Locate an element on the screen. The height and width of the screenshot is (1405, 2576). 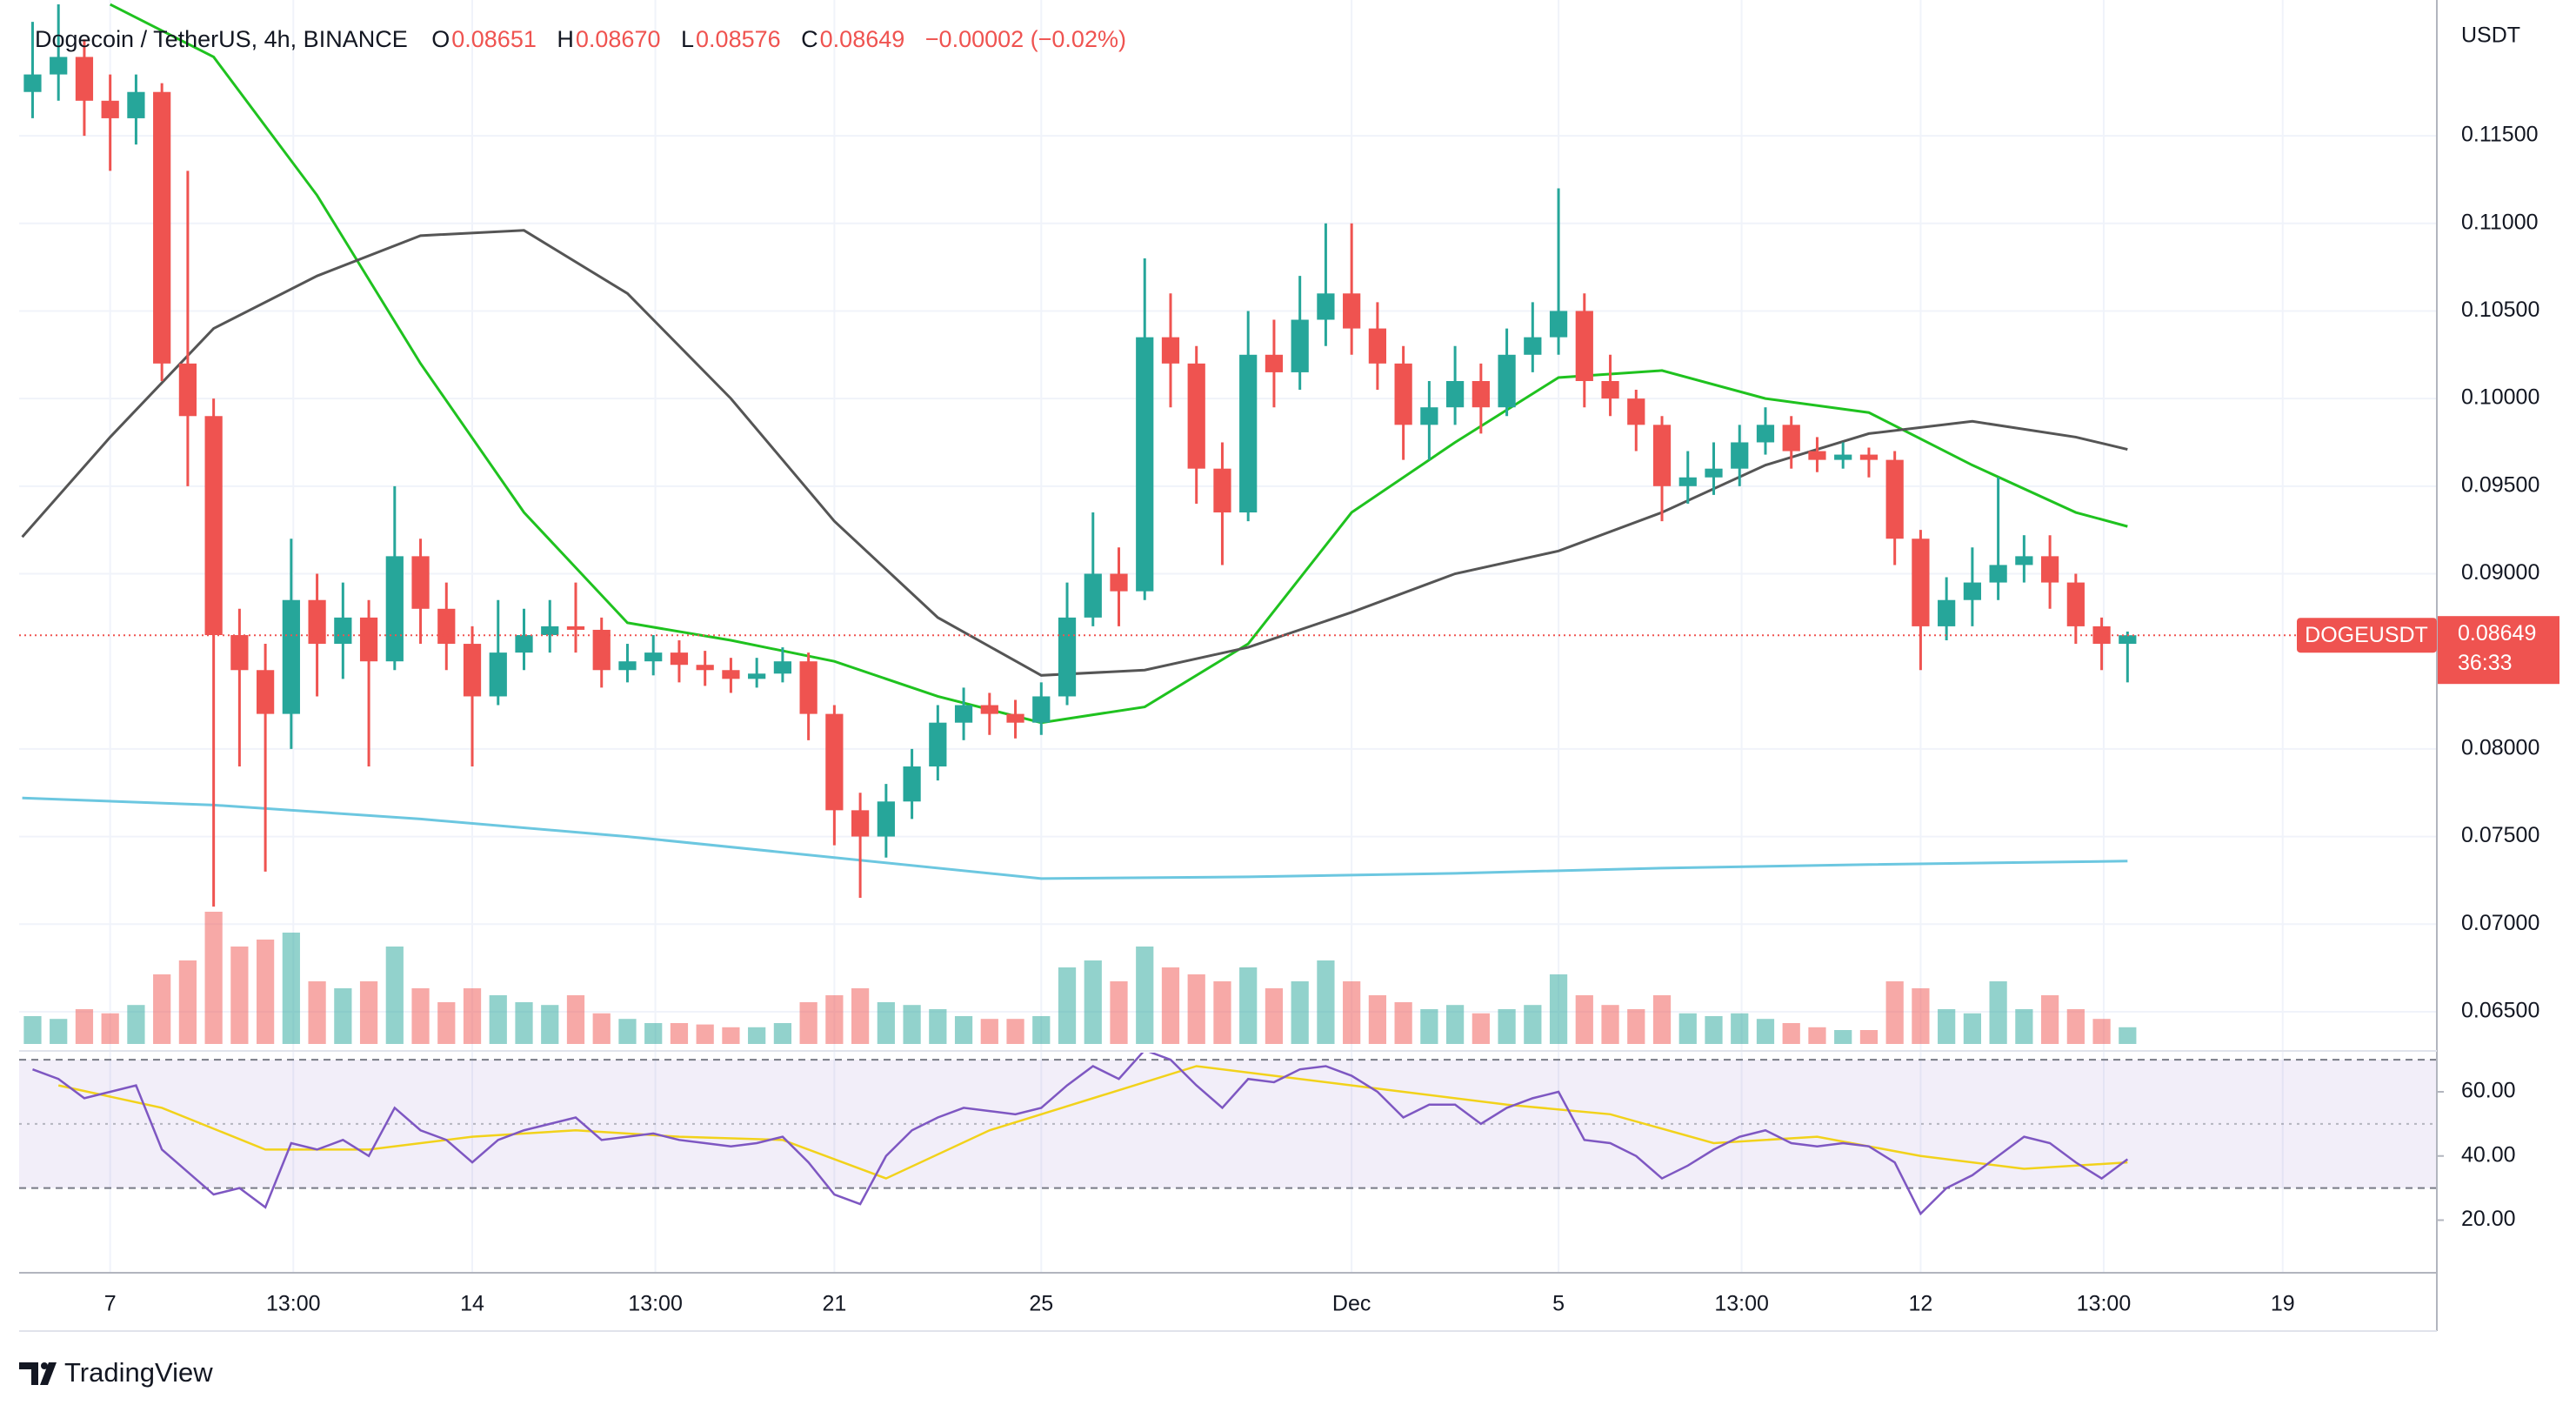
x-tick-label: 25 is located at coordinates (1041, 1304).